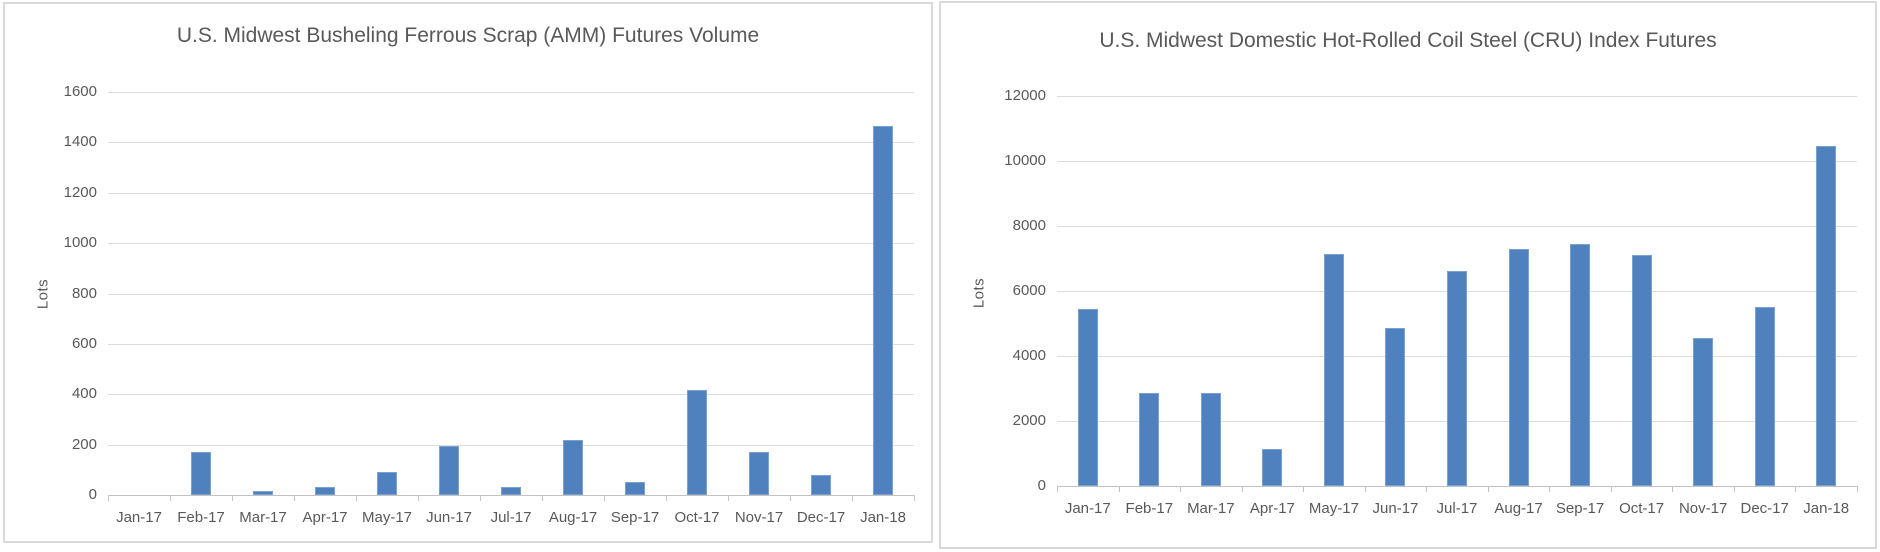  What do you see at coordinates (1826, 508) in the screenshot?
I see `x-category-label: Jan-18` at bounding box center [1826, 508].